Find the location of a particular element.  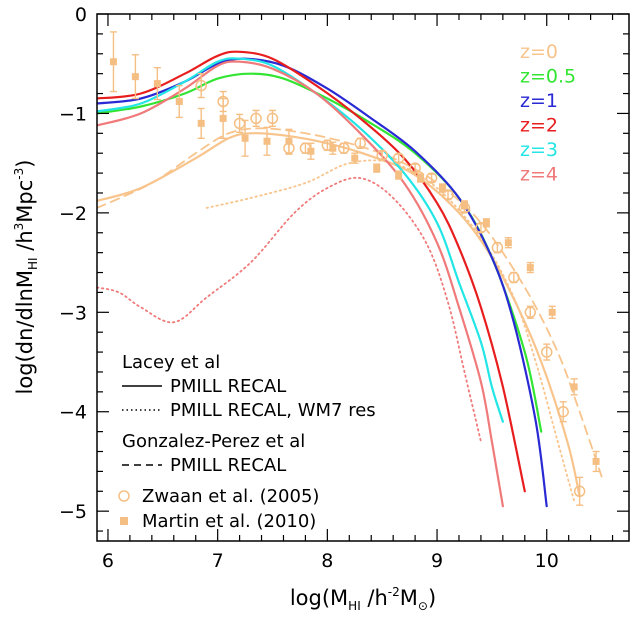

x-tick-label: 9 is located at coordinates (437, 561).